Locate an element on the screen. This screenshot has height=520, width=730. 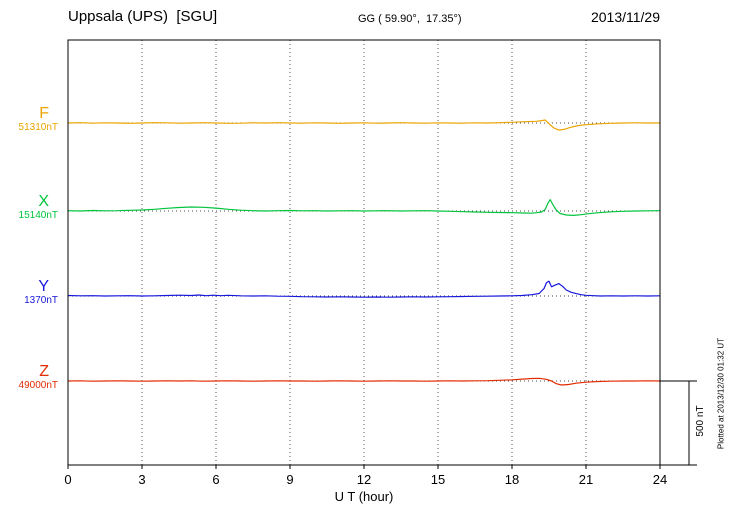
plotted-at-note: Plotted at 2013/12/30 01:32 UT is located at coordinates (721, 393).